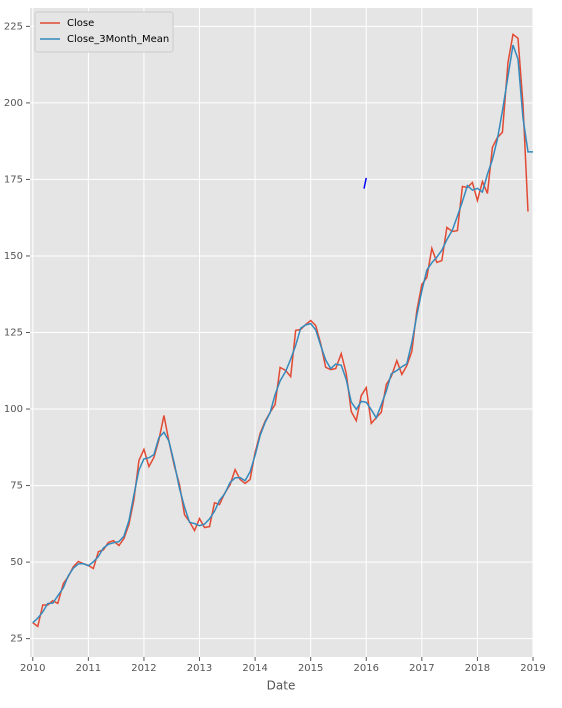  Describe the element at coordinates (143, 668) in the screenshot. I see `x-tick-label: 2012` at that location.